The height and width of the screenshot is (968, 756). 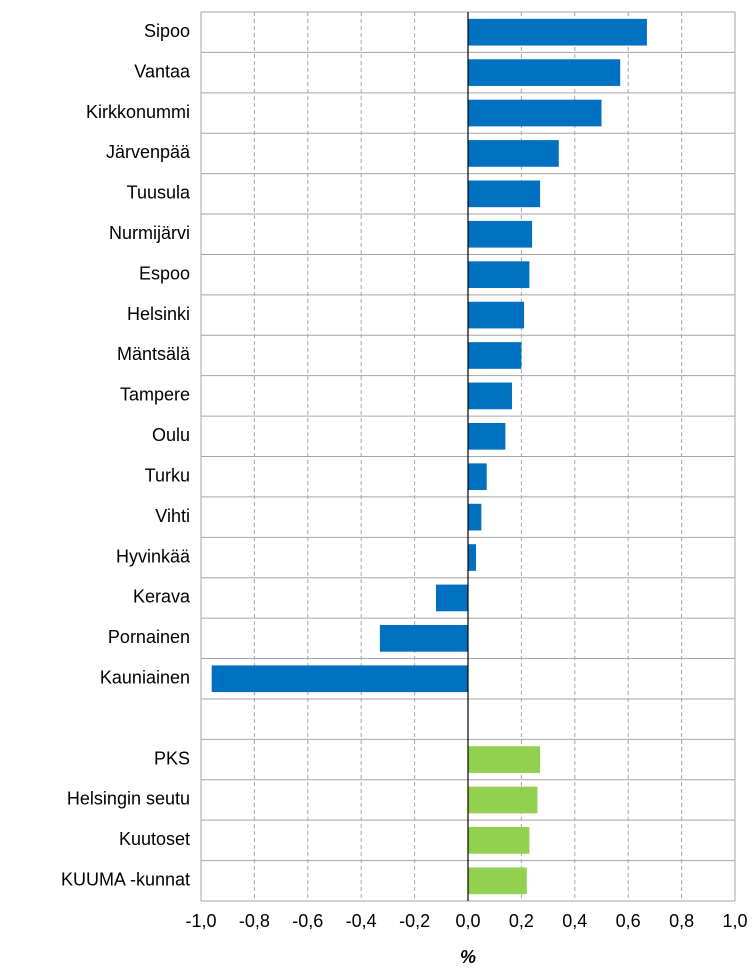 I want to click on y-tick-label: Kirkkonummi, so click(x=138, y=112).